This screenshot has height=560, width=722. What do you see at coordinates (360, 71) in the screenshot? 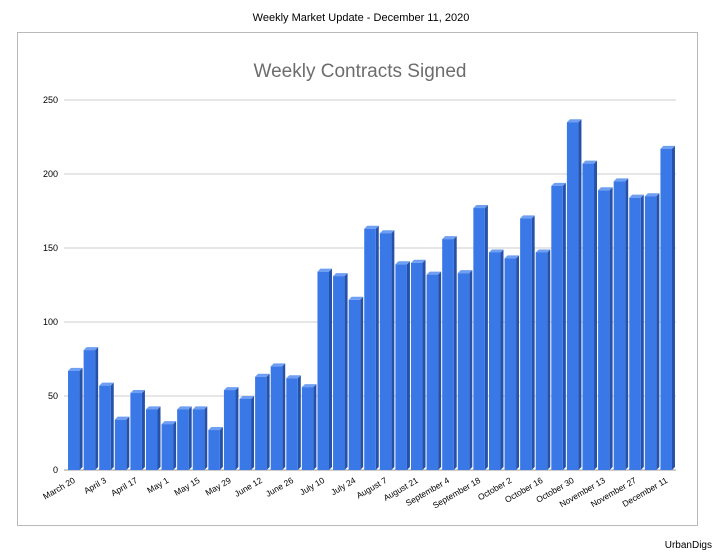
I see `chart-title: Weekly Contracts Signed` at bounding box center [360, 71].